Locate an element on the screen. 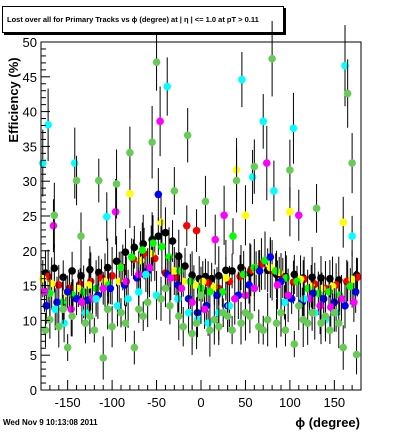 This screenshot has width=400, height=433. timestamp: Wed Nov 9 10:13:08 2011 is located at coordinates (50, 422).